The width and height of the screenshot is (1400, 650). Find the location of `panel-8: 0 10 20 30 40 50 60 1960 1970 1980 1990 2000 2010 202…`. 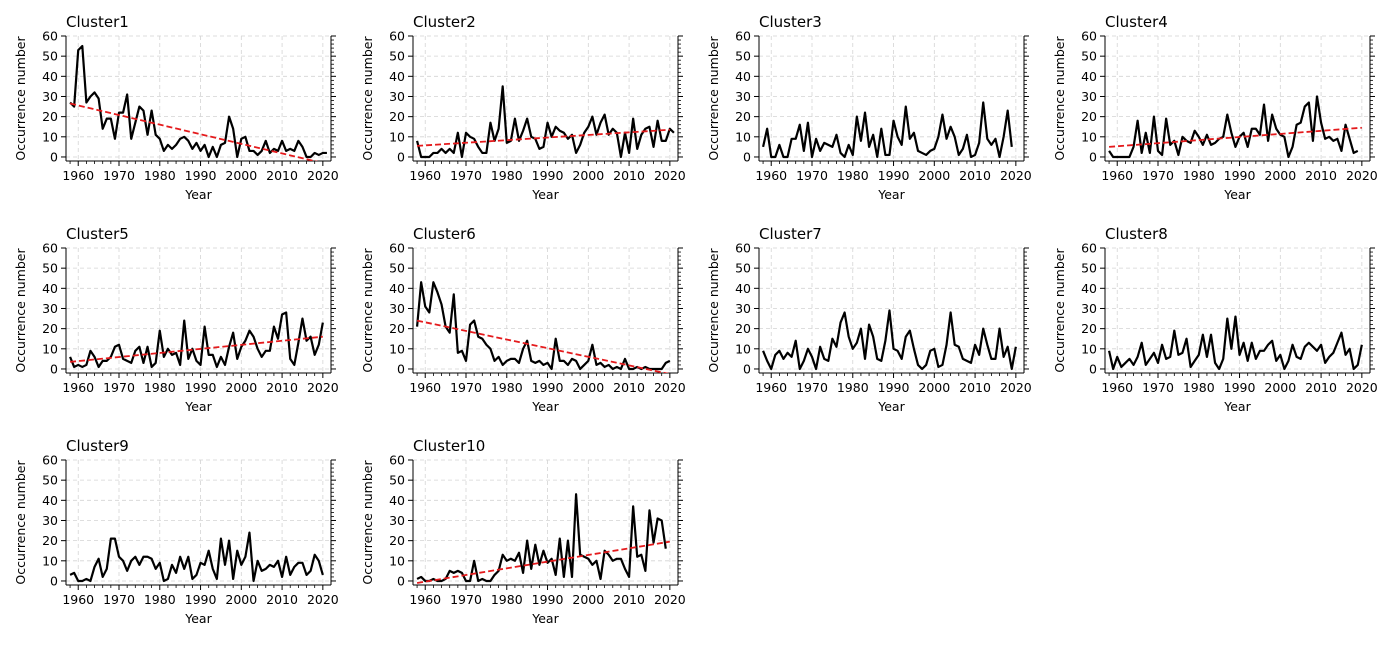

panel-8: 0 10 20 30 40 50 60 1960 1970 1980 1990 2000 2010 202… is located at coordinates (1215, 319).